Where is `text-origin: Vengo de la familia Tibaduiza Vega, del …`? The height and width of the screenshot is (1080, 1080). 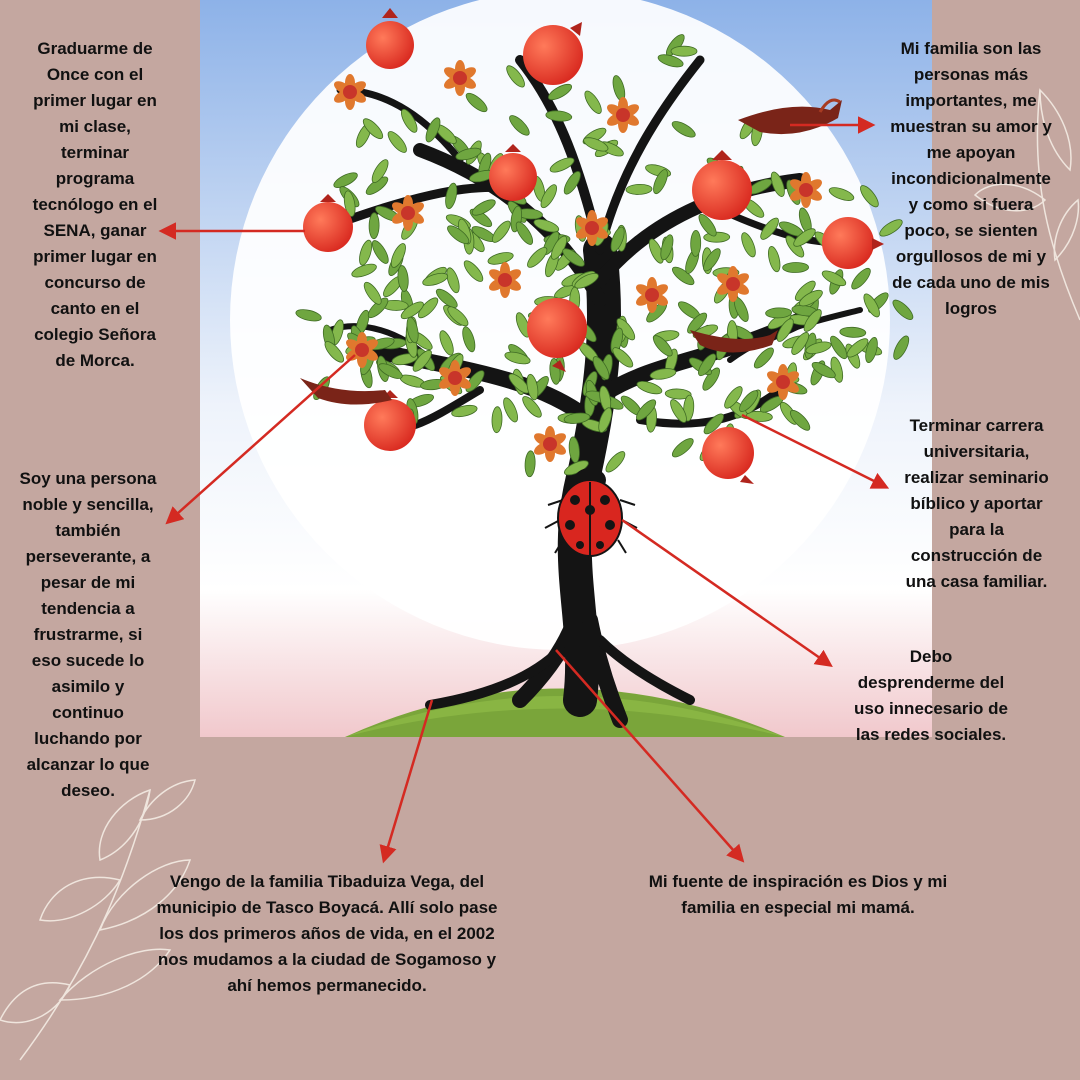
text-origin: Vengo de la familia Tibaduiza Vega, del … is located at coordinates (327, 933).